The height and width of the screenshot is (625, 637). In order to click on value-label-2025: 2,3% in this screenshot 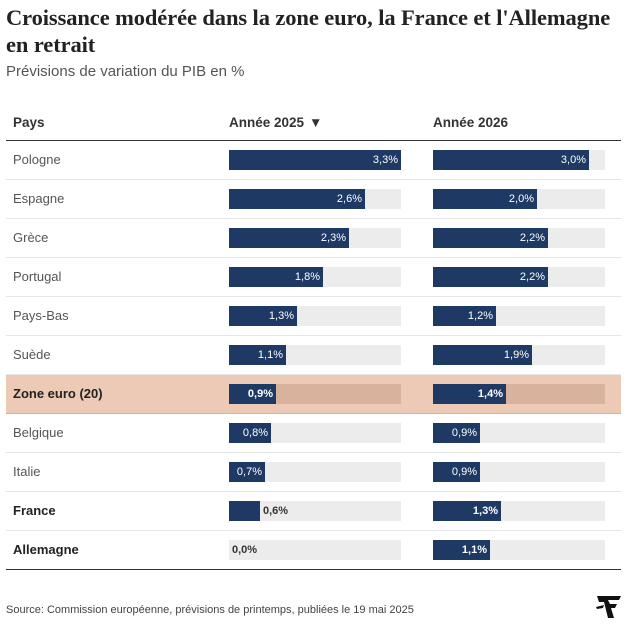, I will do `click(333, 238)`.